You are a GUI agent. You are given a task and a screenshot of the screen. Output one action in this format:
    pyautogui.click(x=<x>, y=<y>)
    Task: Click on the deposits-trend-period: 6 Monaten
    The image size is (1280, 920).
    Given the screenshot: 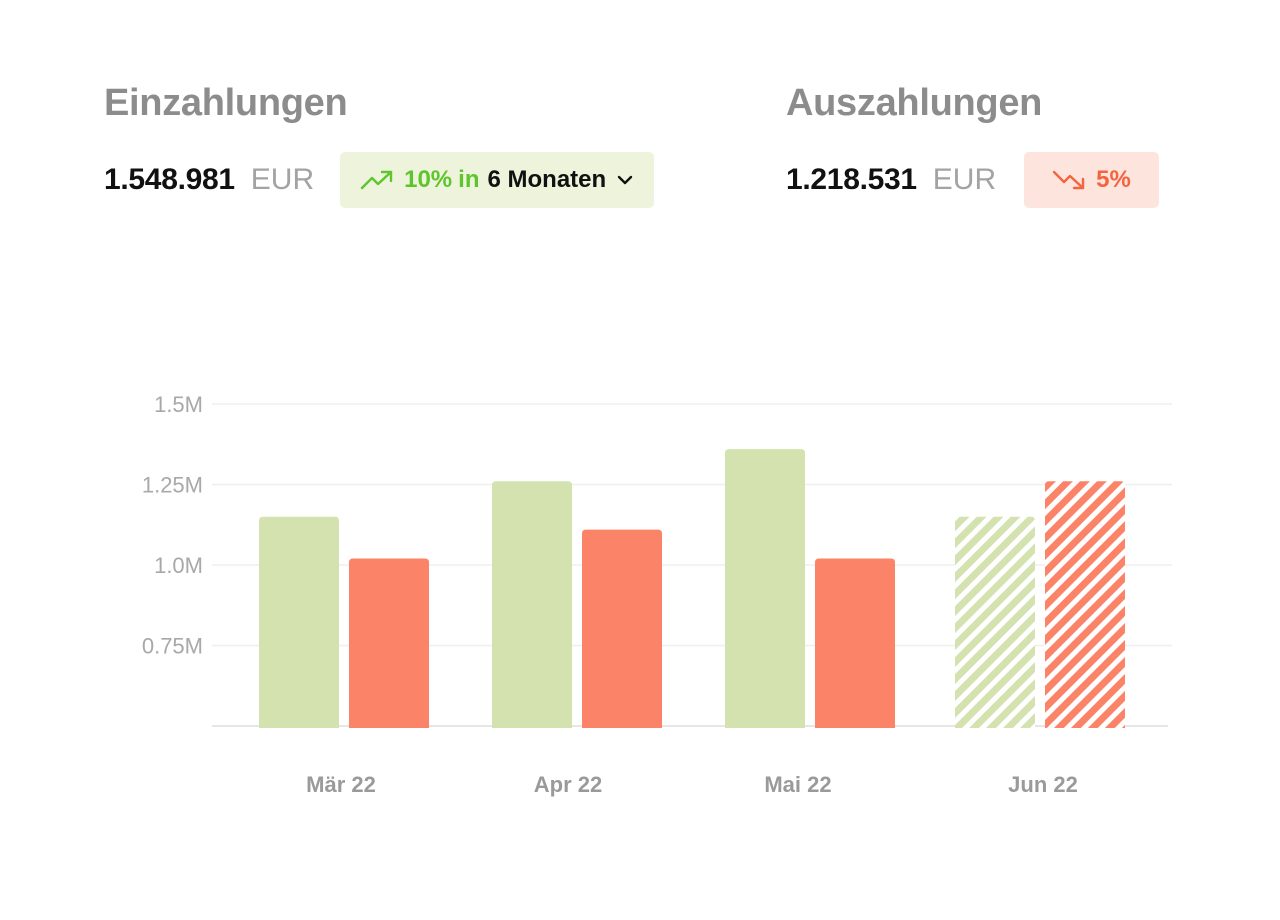 What is the action you would take?
    pyautogui.click(x=547, y=179)
    